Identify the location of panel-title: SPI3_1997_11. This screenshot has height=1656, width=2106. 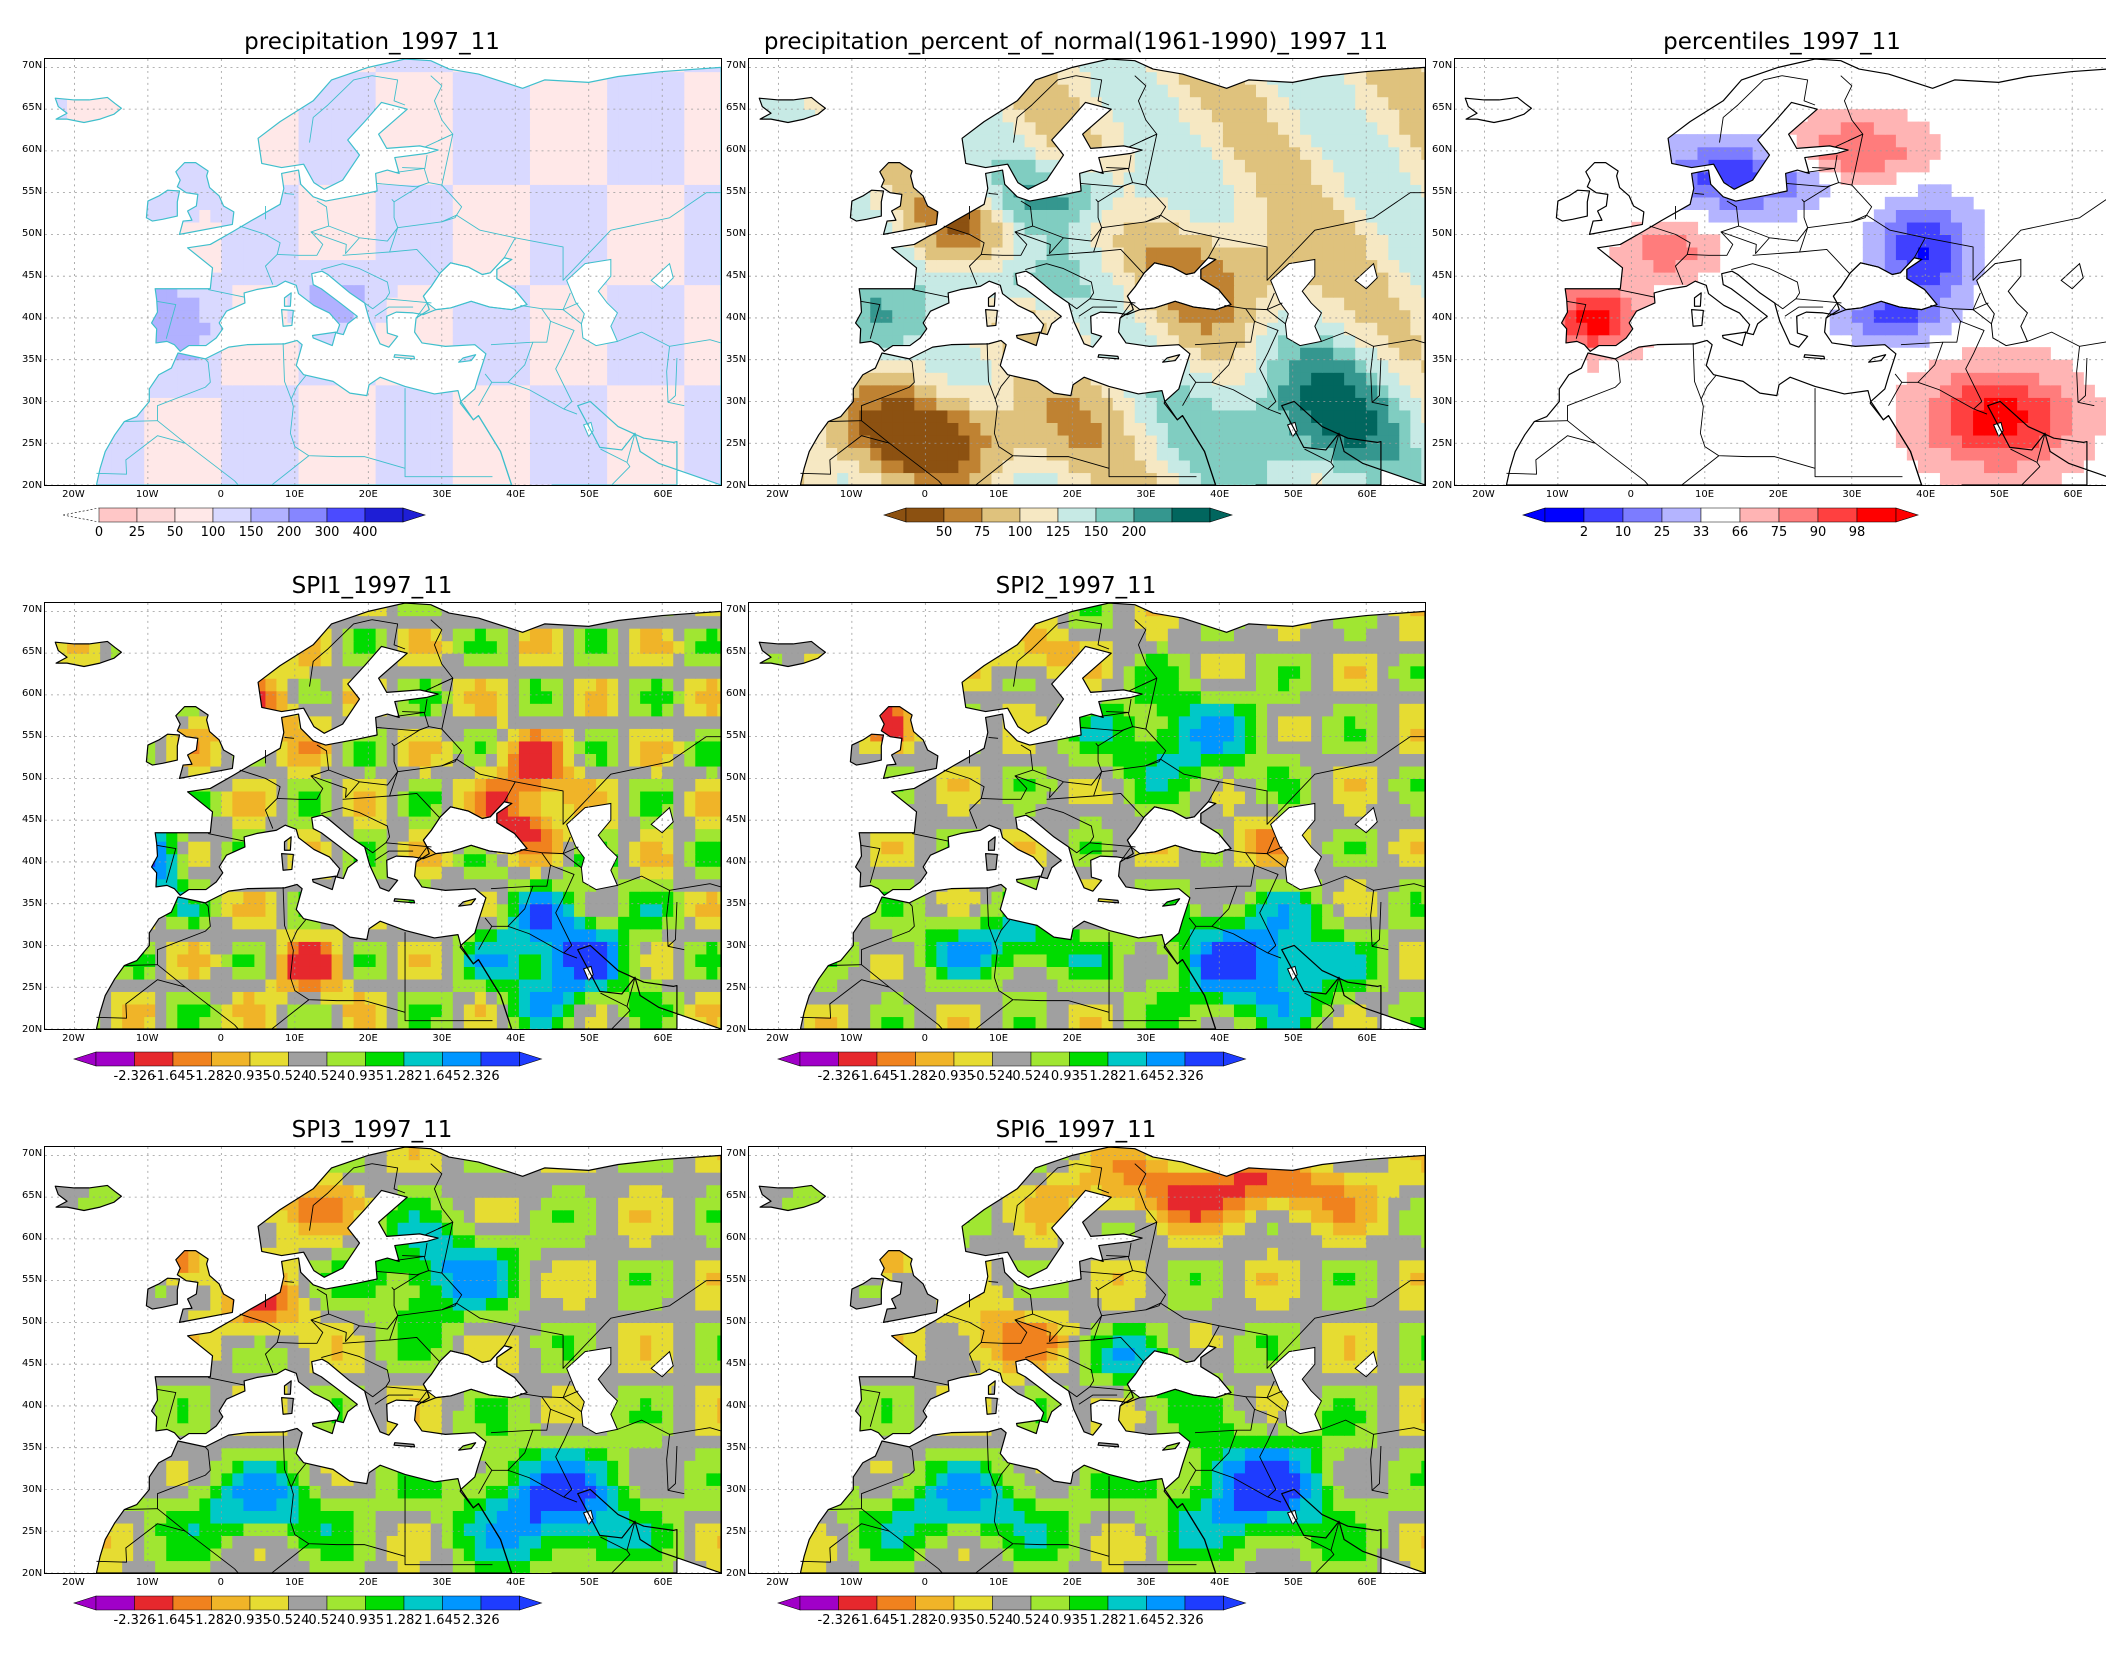
(372, 1130).